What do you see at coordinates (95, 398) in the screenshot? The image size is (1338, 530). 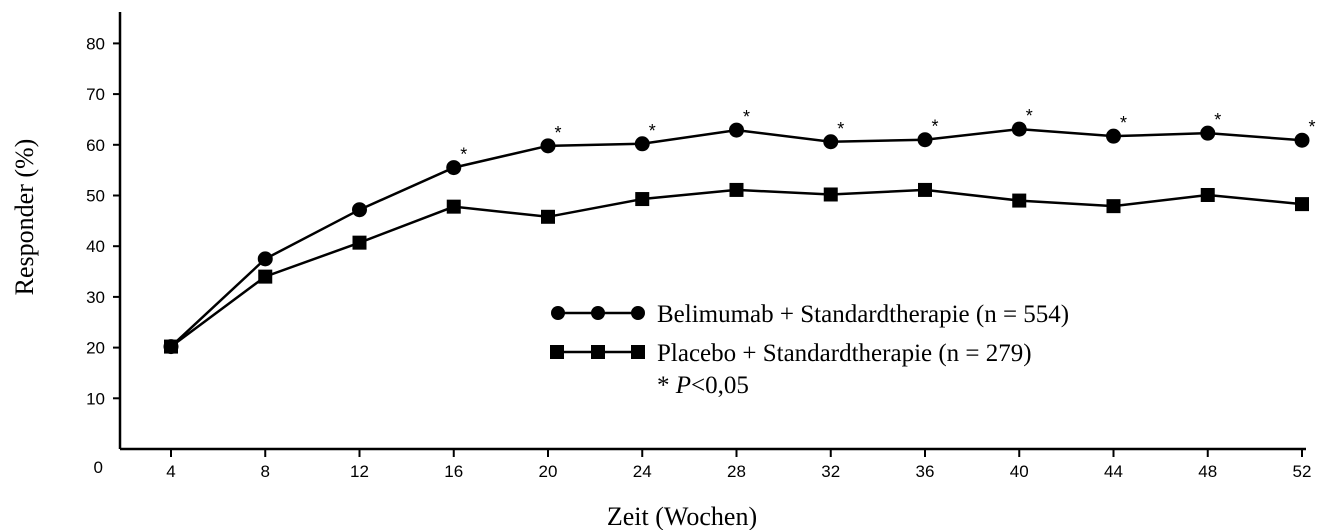 I see `y-tick-label: 10` at bounding box center [95, 398].